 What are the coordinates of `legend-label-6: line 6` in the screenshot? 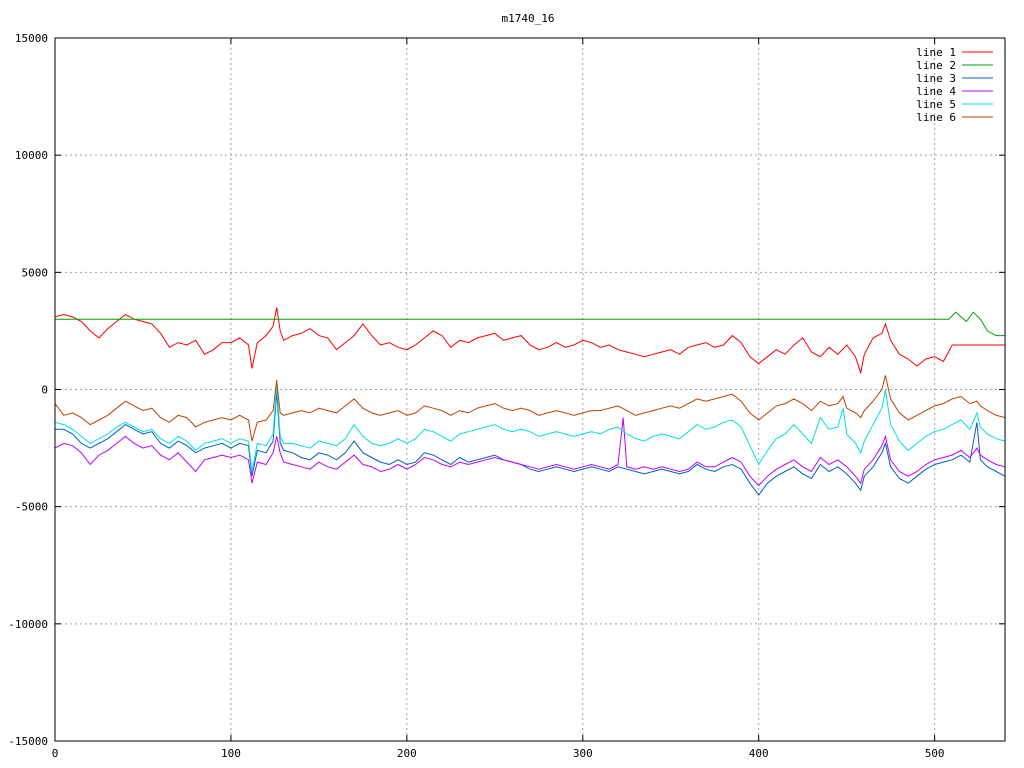 It's located at (936, 117).